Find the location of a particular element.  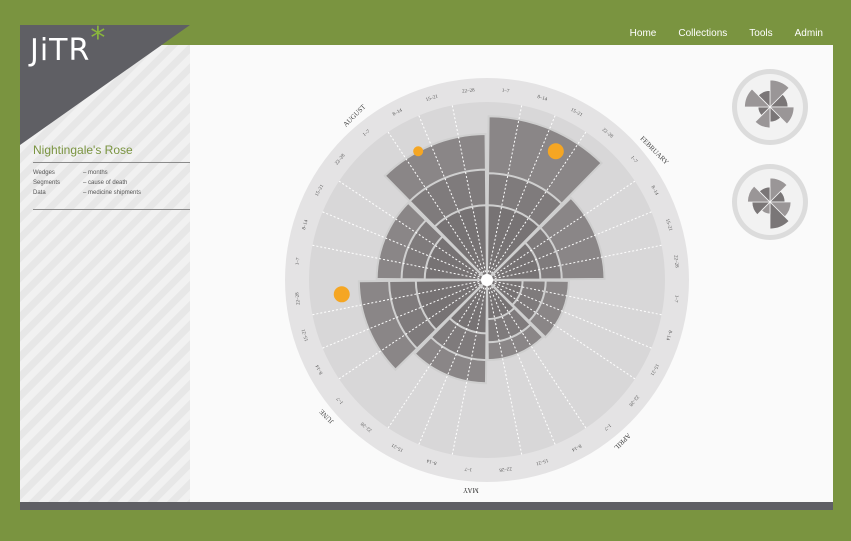

nav-admin: Admin is located at coordinates (808, 33).